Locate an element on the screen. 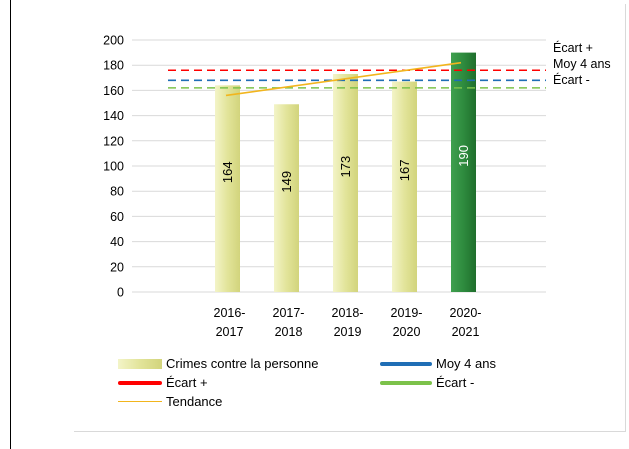 This screenshot has width=629, height=449. legend-swatch-bar is located at coordinates (140, 363).